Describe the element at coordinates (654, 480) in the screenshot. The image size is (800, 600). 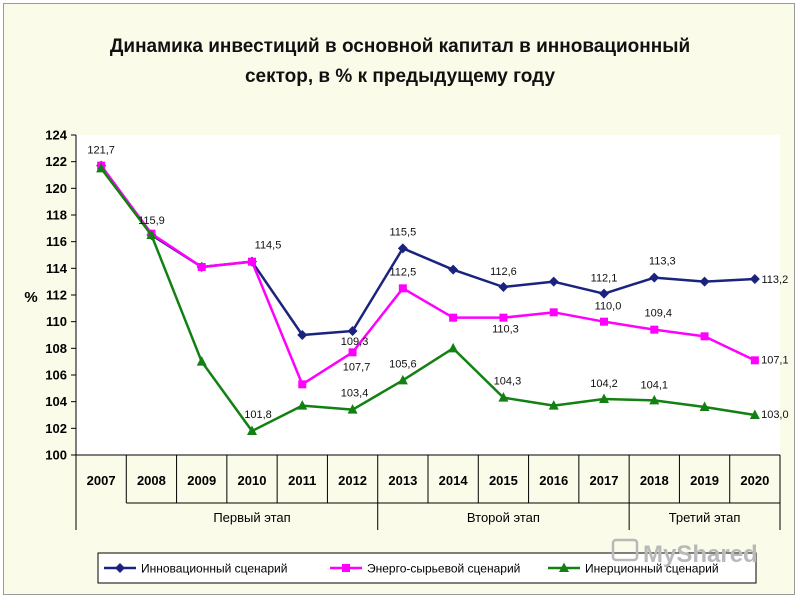
I see `x-tick-label: 2018` at that location.